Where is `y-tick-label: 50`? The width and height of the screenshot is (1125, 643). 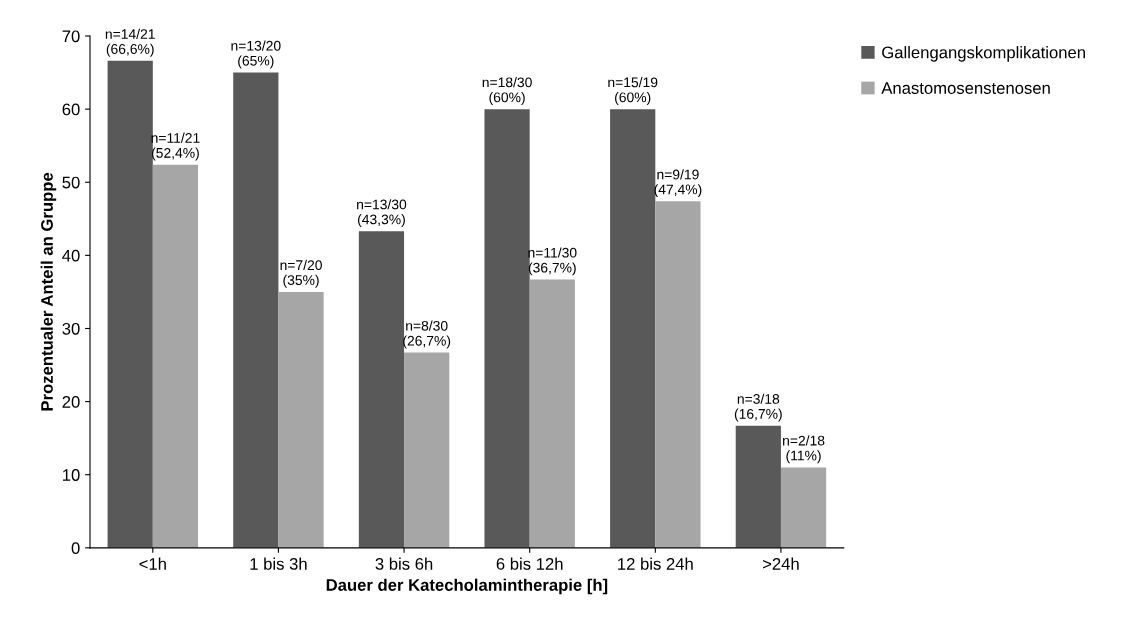 y-tick-label: 50 is located at coordinates (71, 182).